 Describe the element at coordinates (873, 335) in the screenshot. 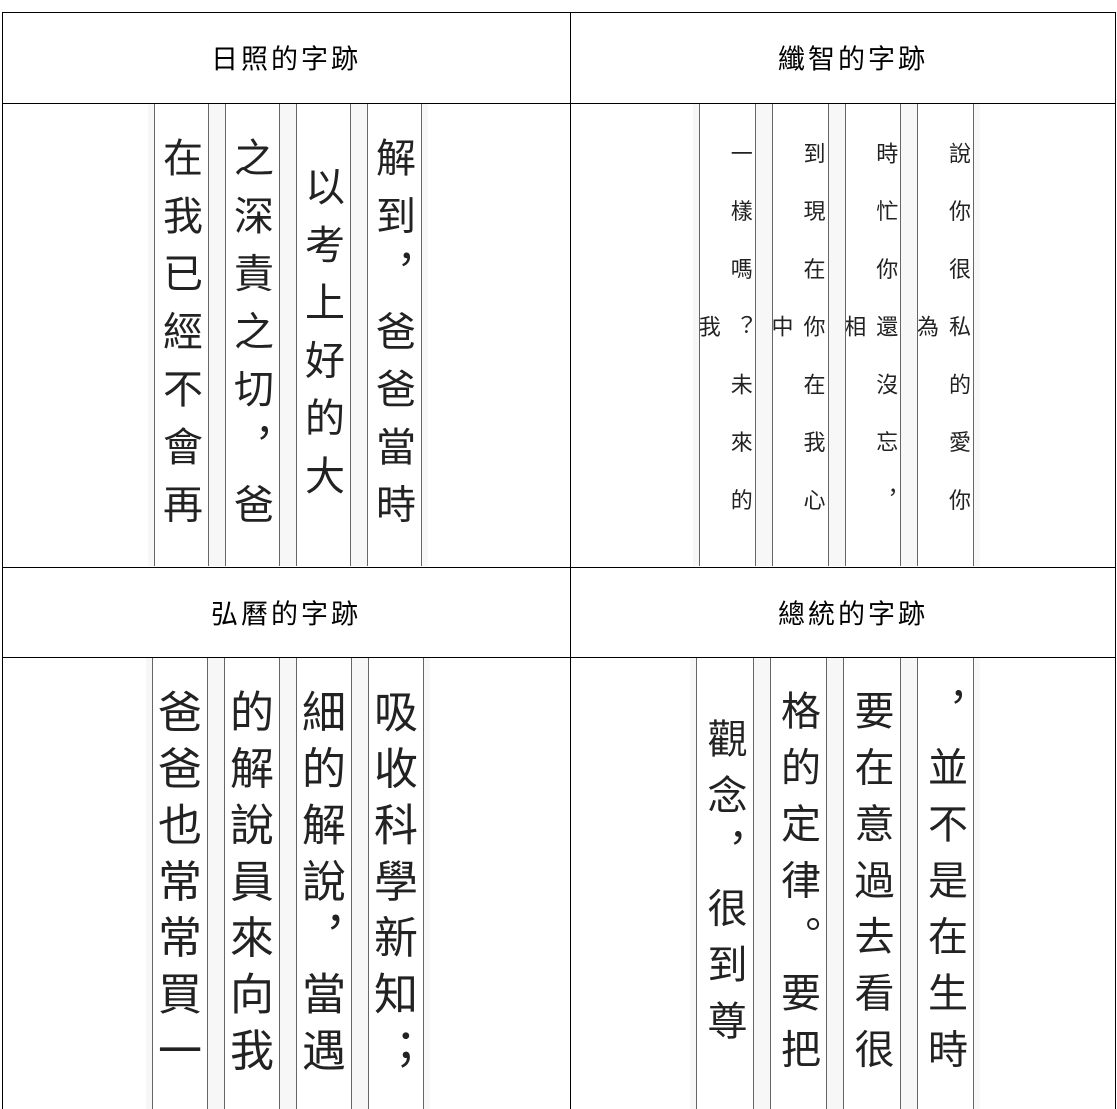

I see `handwriting-column: 時忙你還沒忘，相` at that location.